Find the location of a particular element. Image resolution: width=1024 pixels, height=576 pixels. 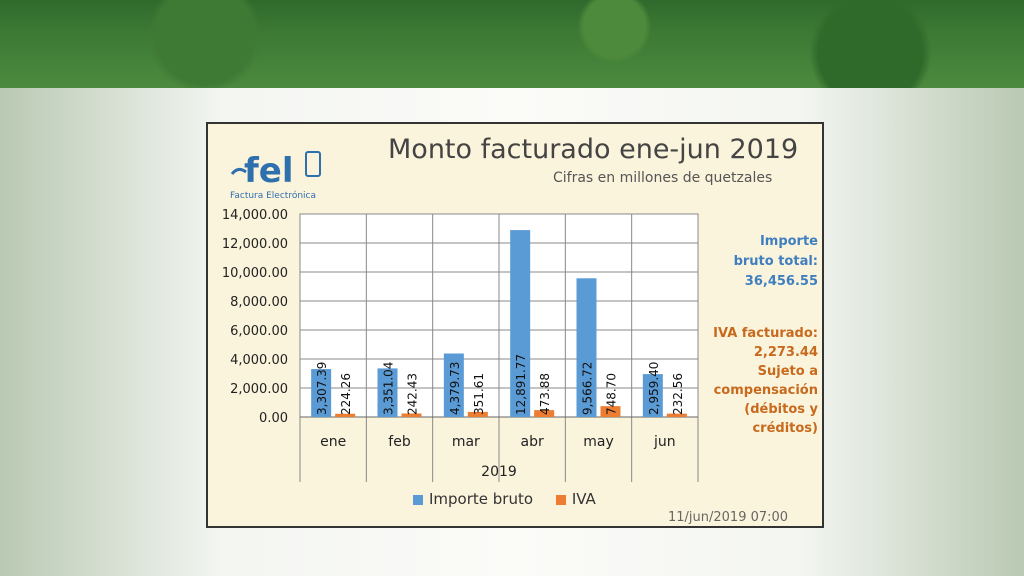

category-label: feb is located at coordinates (399, 442).